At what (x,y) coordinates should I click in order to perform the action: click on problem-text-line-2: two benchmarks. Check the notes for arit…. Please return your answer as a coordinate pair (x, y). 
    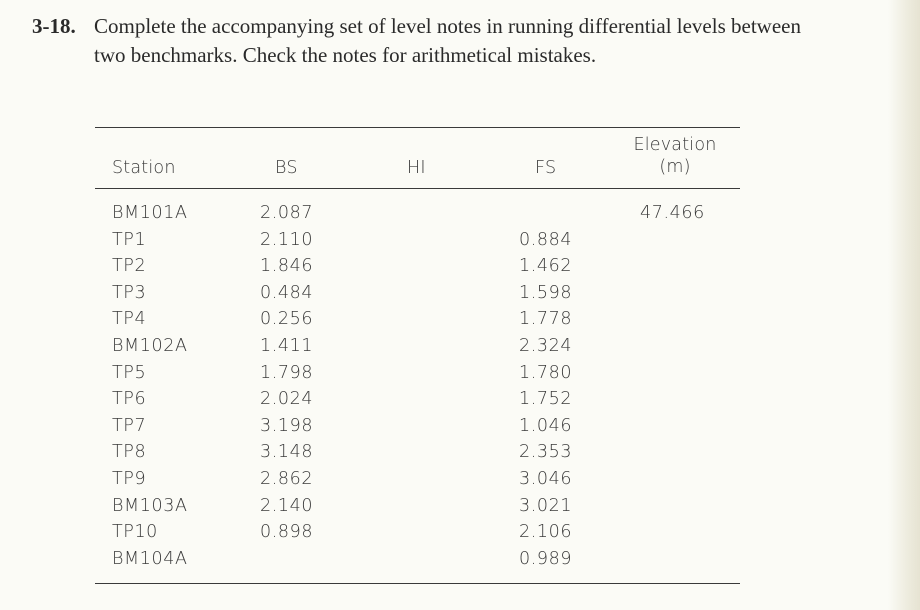
    Looking at the image, I should click on (345, 55).